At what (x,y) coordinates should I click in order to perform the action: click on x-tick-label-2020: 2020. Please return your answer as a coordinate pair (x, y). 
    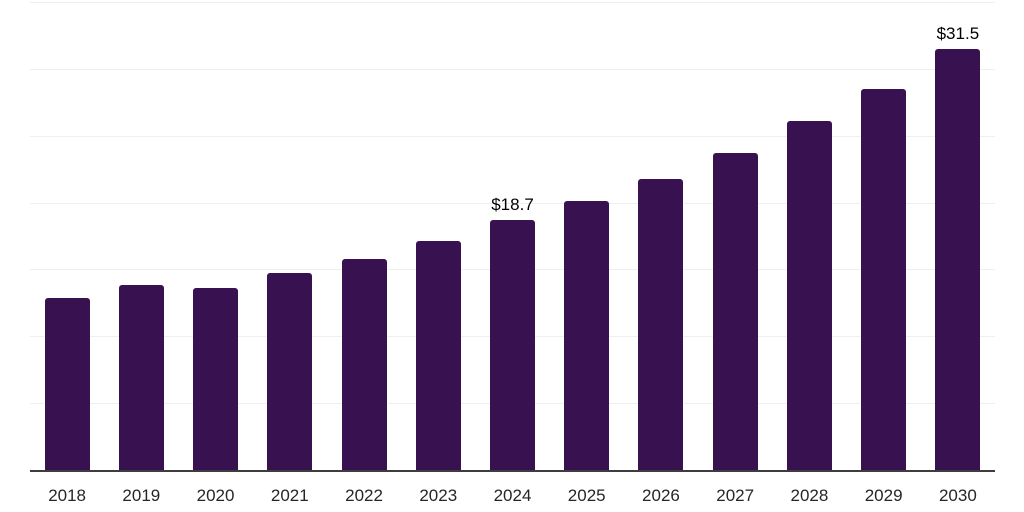
    Looking at the image, I should click on (215, 495).